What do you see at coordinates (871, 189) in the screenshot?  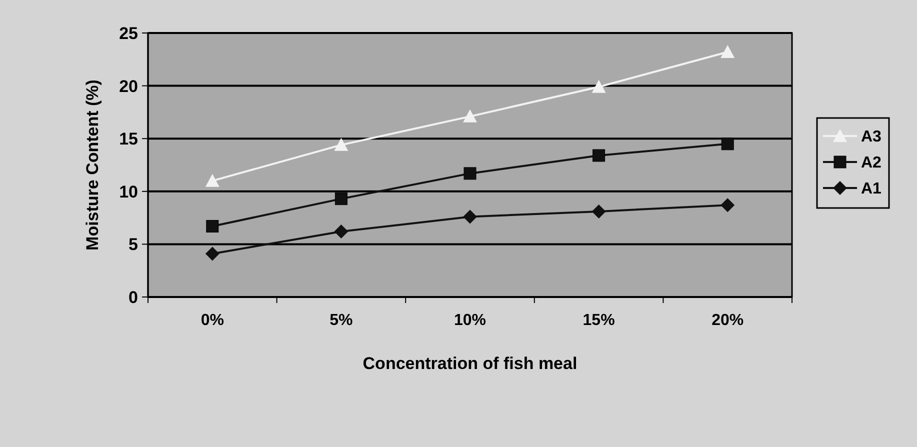 I see `legend-label: A1` at bounding box center [871, 189].